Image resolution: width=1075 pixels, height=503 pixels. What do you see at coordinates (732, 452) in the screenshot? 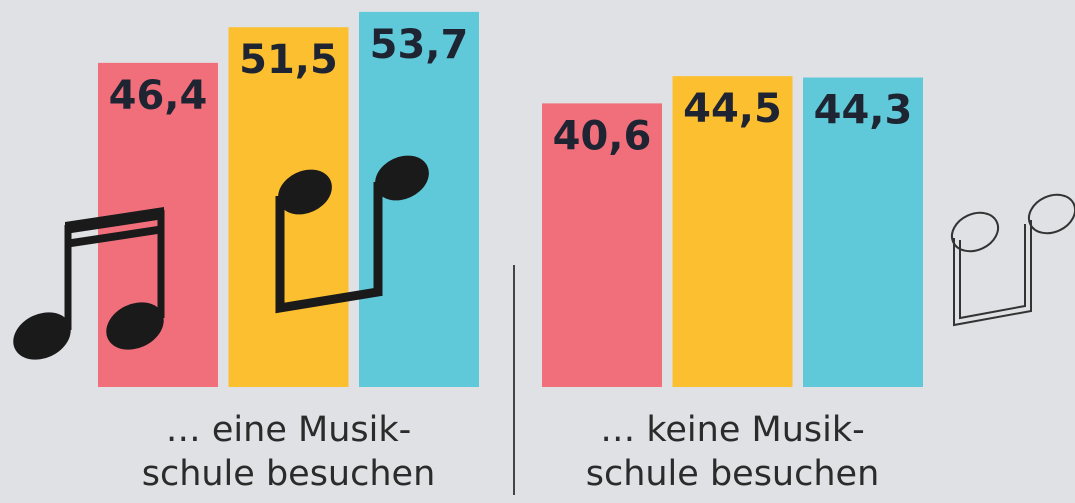
I see `category-label: … keine Musik- schule besuchen` at bounding box center [732, 452].